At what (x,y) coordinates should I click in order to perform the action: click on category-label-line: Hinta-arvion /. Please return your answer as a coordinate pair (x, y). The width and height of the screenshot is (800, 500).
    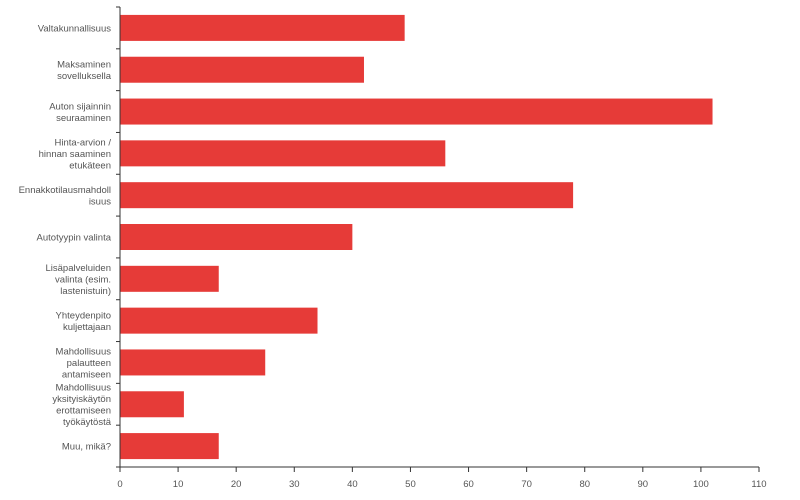
    Looking at the image, I should click on (83, 142).